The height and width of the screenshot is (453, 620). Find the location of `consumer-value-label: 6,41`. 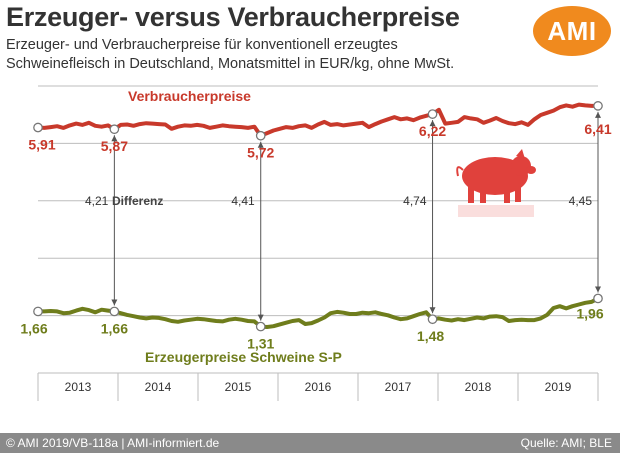

consumer-value-label: 6,41 is located at coordinates (597, 129).